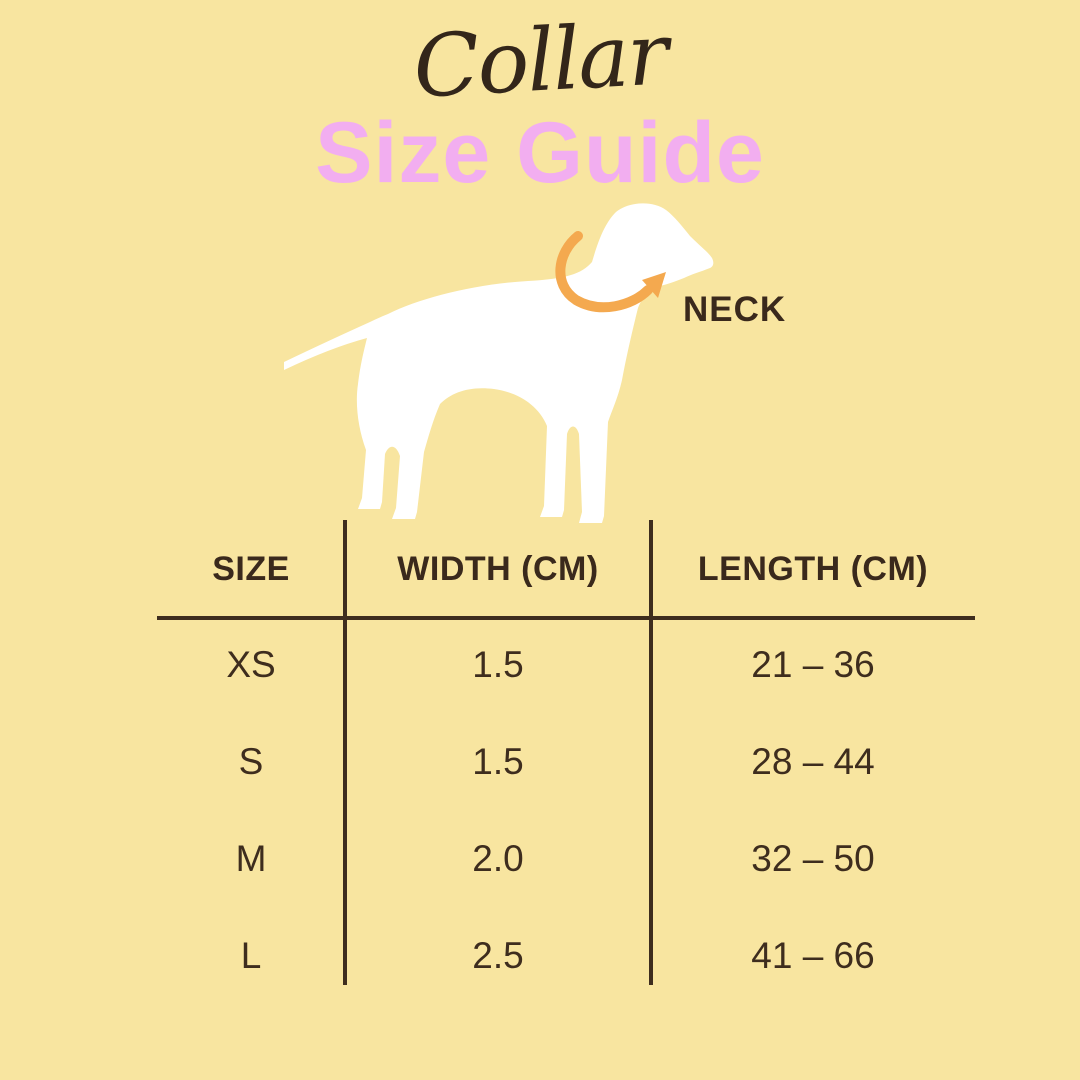 The width and height of the screenshot is (1080, 1080). Describe the element at coordinates (251, 664) in the screenshot. I see `size-value: XS` at that location.